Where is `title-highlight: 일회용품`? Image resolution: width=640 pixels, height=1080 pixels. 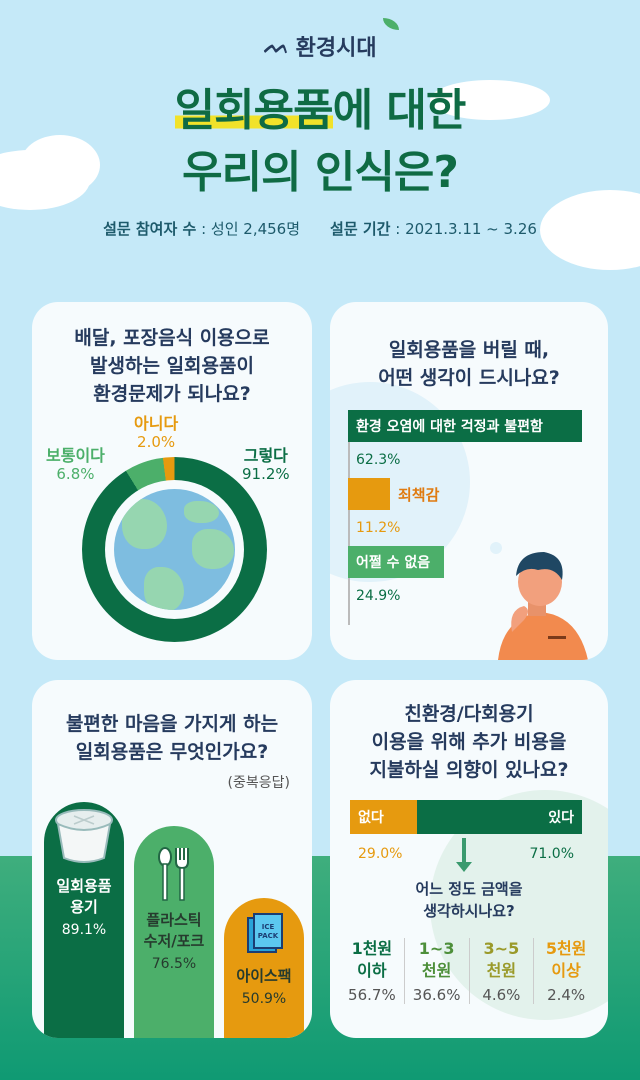
title-highlight: 일회용품 is located at coordinates (254, 110).